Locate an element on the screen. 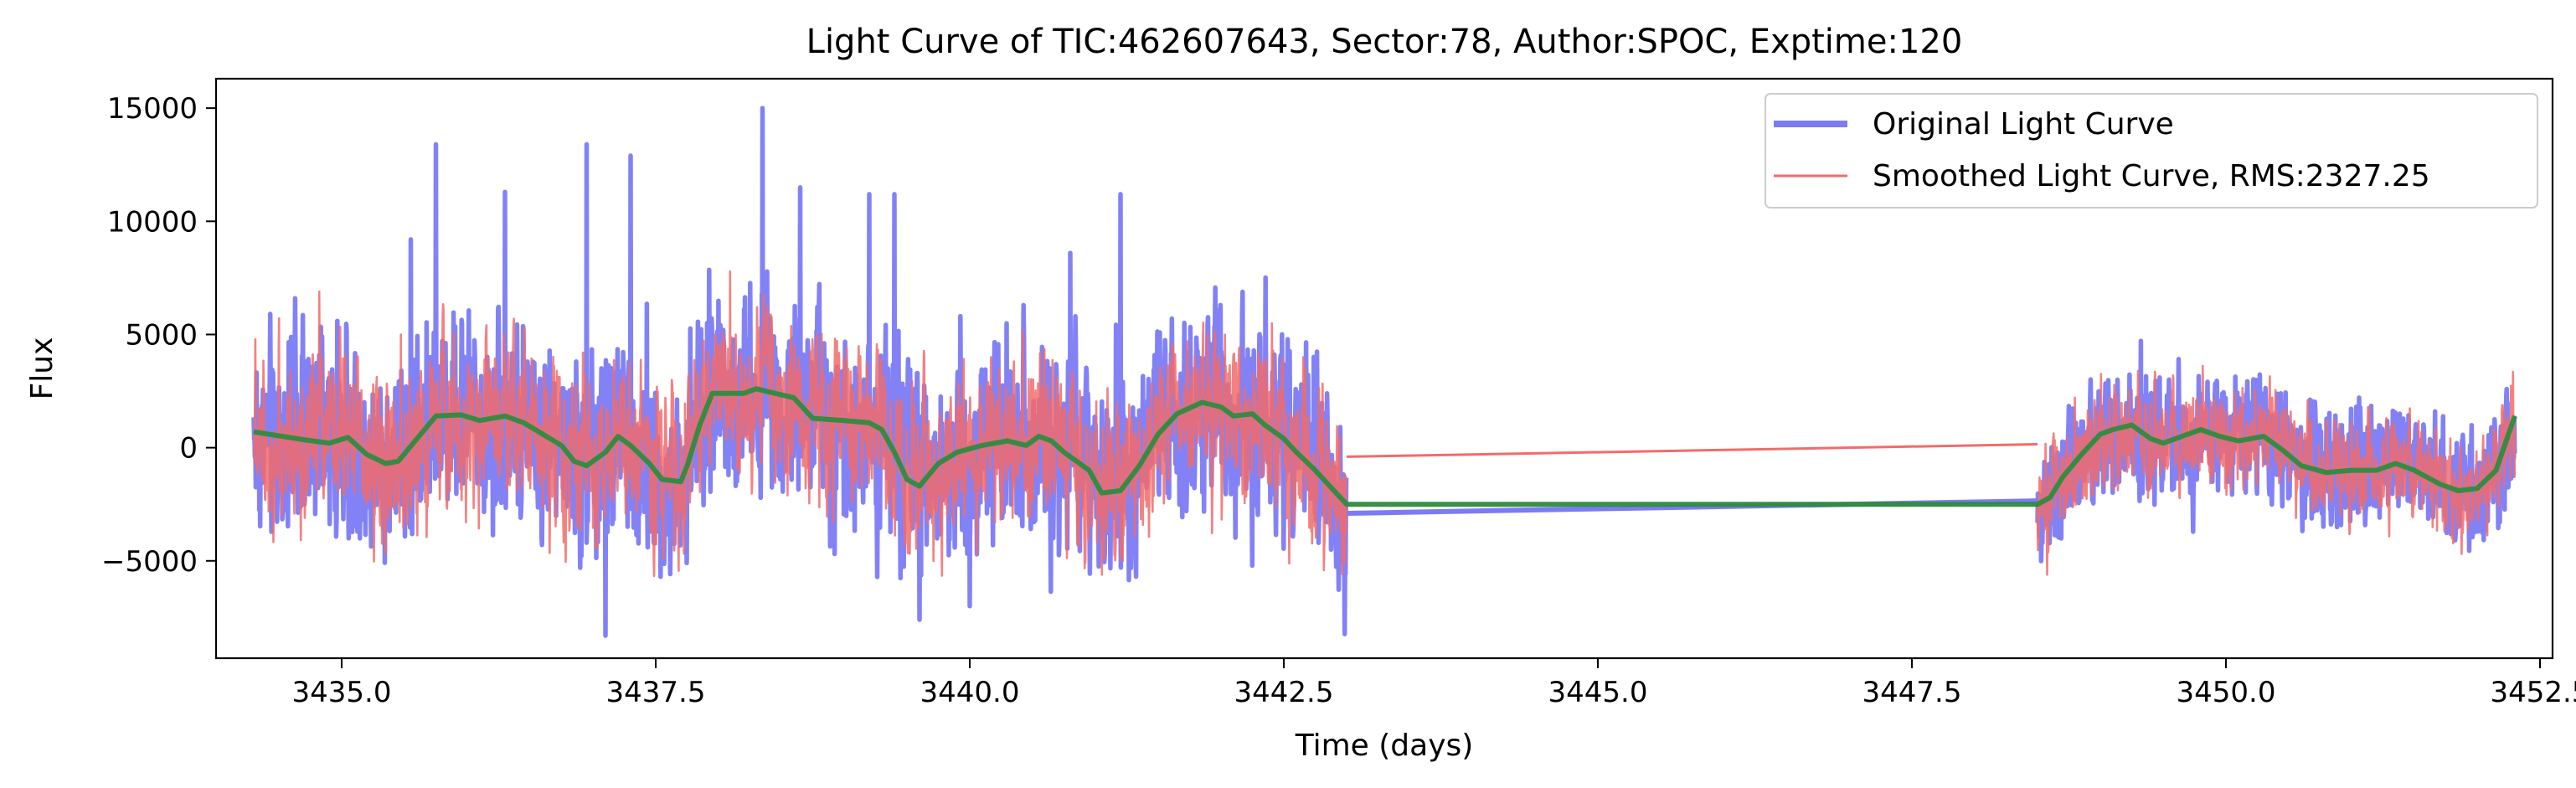  legend-box is located at coordinates (2151, 151).